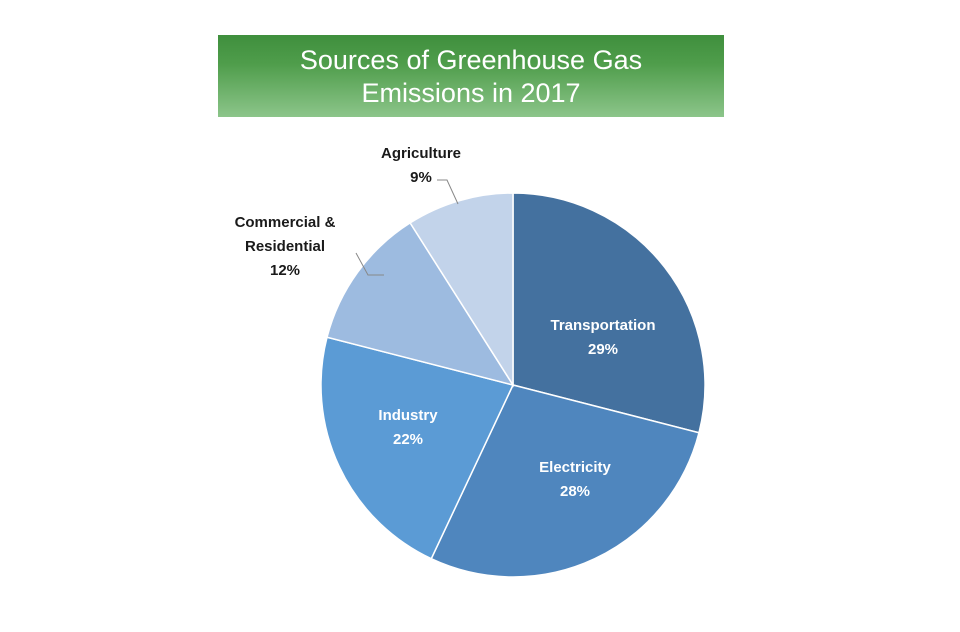  I want to click on leader-line-commercial-residential, so click(369, 264).